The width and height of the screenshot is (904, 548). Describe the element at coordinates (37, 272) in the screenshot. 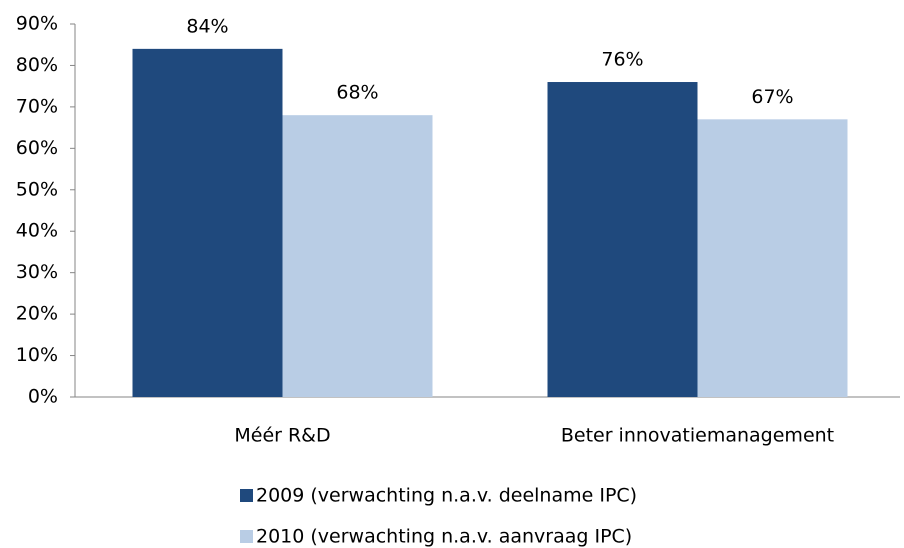

I see `y-tick-label: 30%` at that location.